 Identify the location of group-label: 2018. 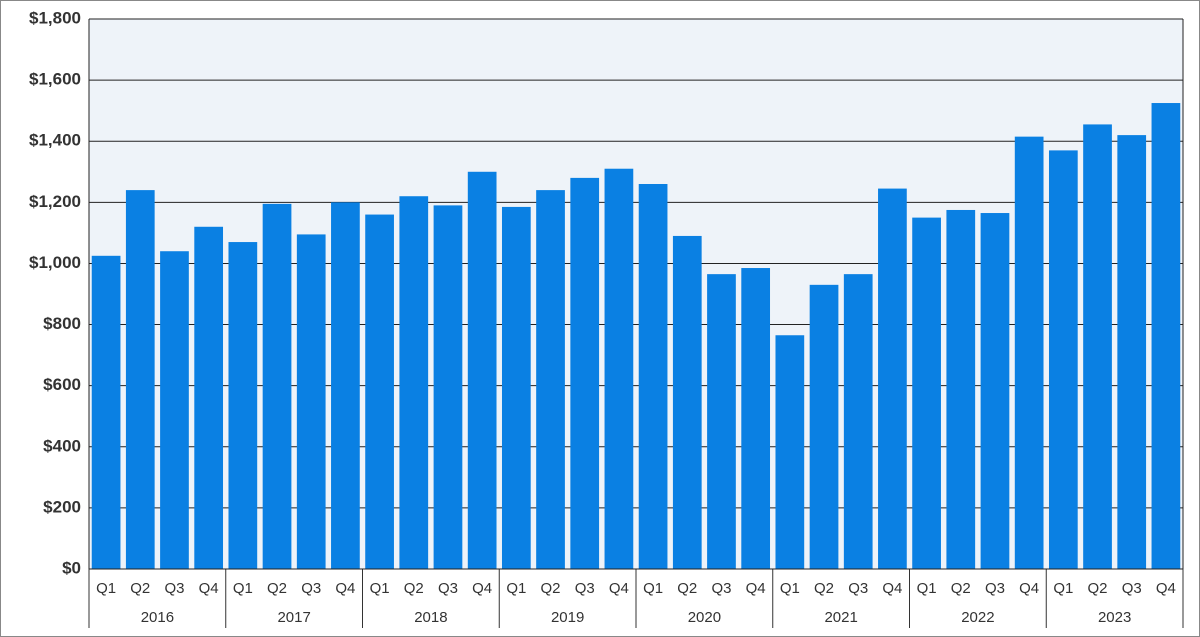
(430, 617).